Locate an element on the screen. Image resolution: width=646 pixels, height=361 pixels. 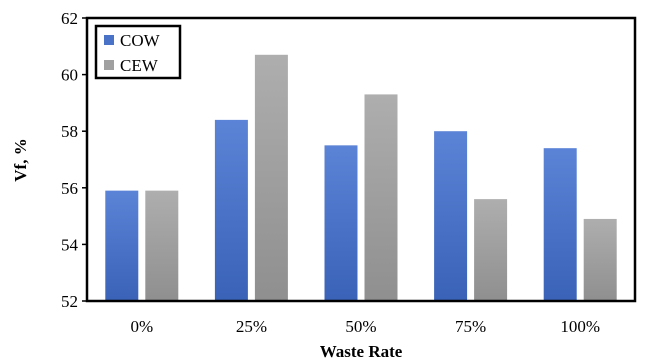
x-tick-label: 75% is located at coordinates (470, 326).